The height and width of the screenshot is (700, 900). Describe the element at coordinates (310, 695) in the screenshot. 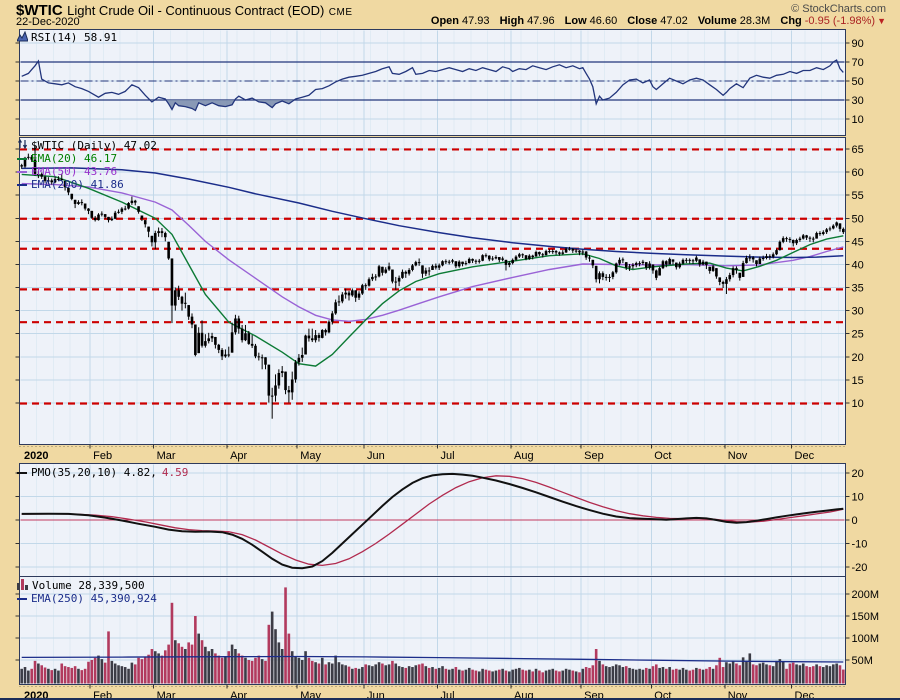

I see `month-label: May` at that location.